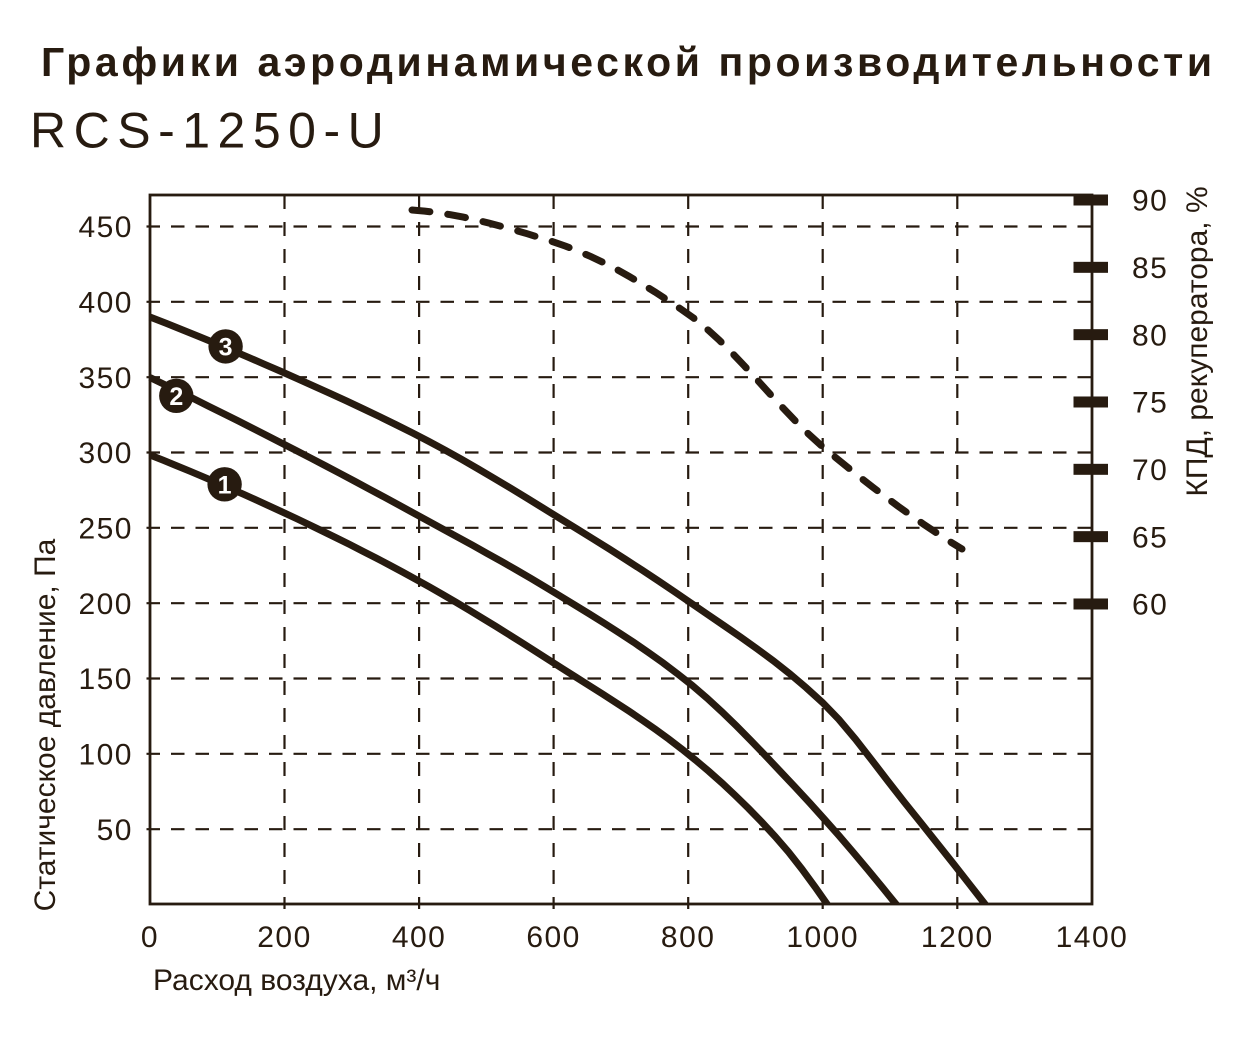  Describe the element at coordinates (1150, 470) in the screenshot. I see `svg-text: 70` at that location.